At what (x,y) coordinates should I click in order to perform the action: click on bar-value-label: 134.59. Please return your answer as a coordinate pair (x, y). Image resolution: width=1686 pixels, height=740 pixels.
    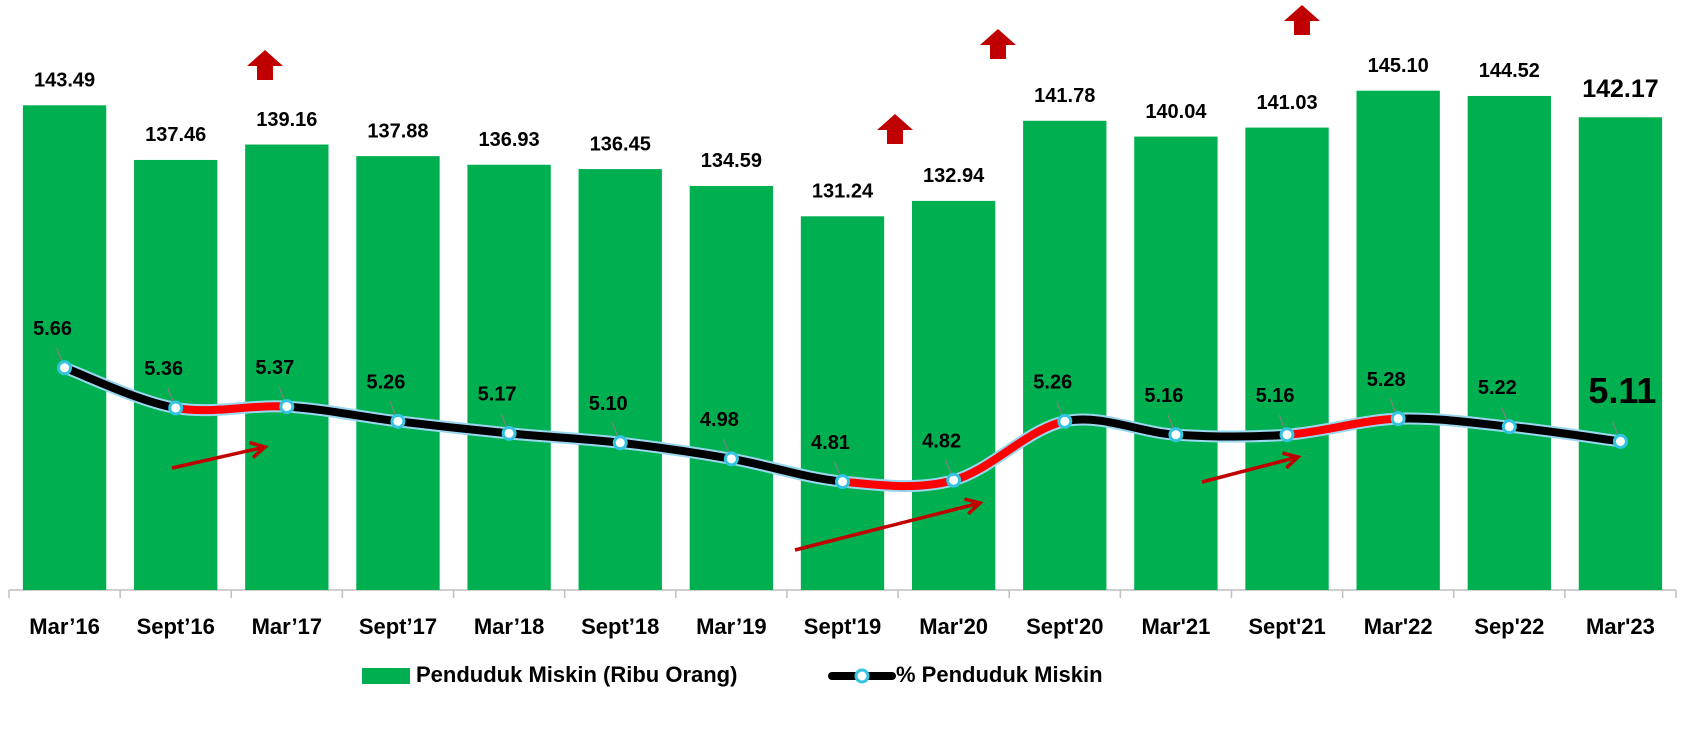
    Looking at the image, I should click on (731, 161).